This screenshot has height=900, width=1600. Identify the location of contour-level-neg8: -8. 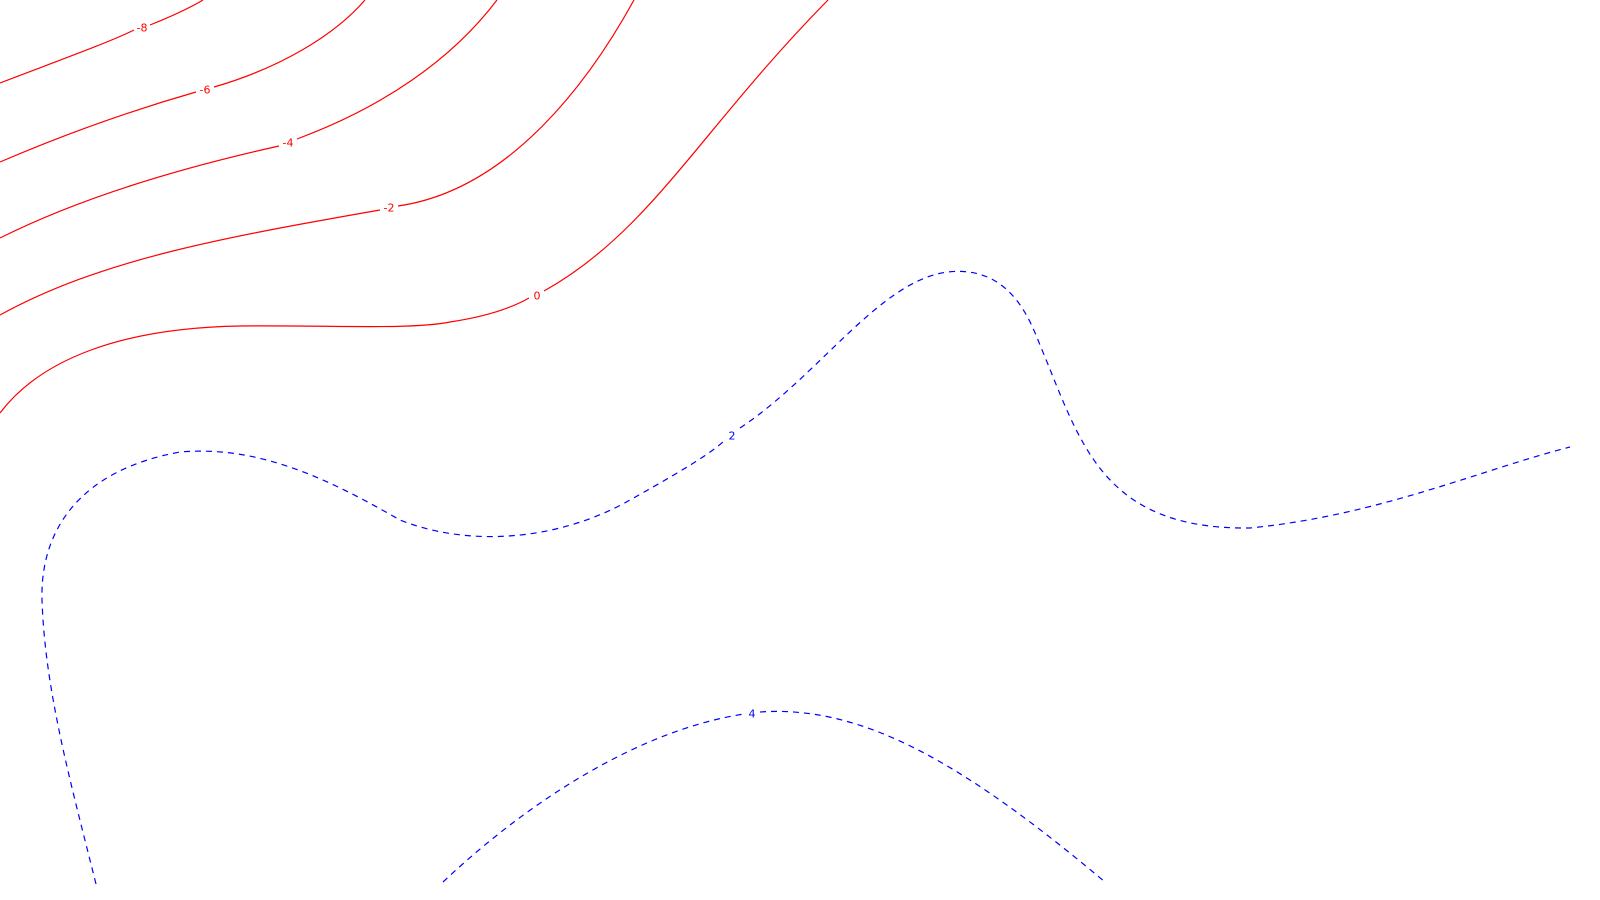
(102, 42).